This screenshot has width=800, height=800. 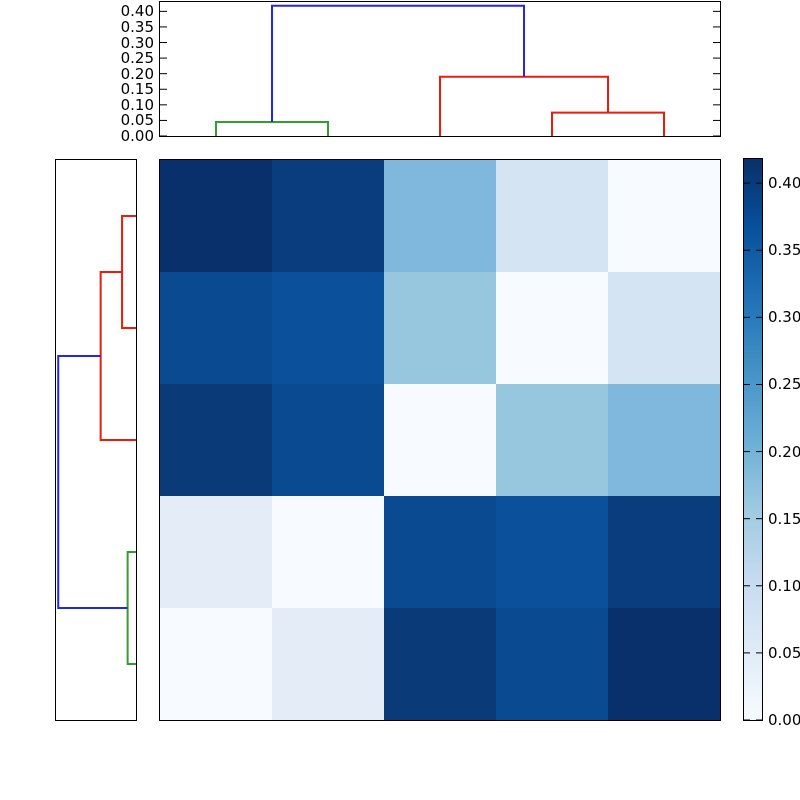 What do you see at coordinates (328, 328) in the screenshot?
I see `heatmap-cell-r2c2` at bounding box center [328, 328].